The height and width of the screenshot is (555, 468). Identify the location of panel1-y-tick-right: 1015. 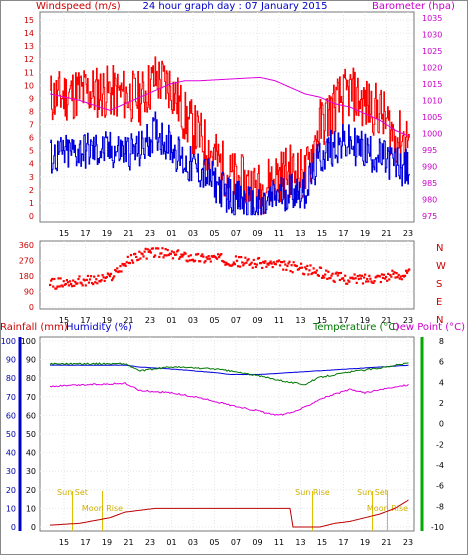
(432, 84).